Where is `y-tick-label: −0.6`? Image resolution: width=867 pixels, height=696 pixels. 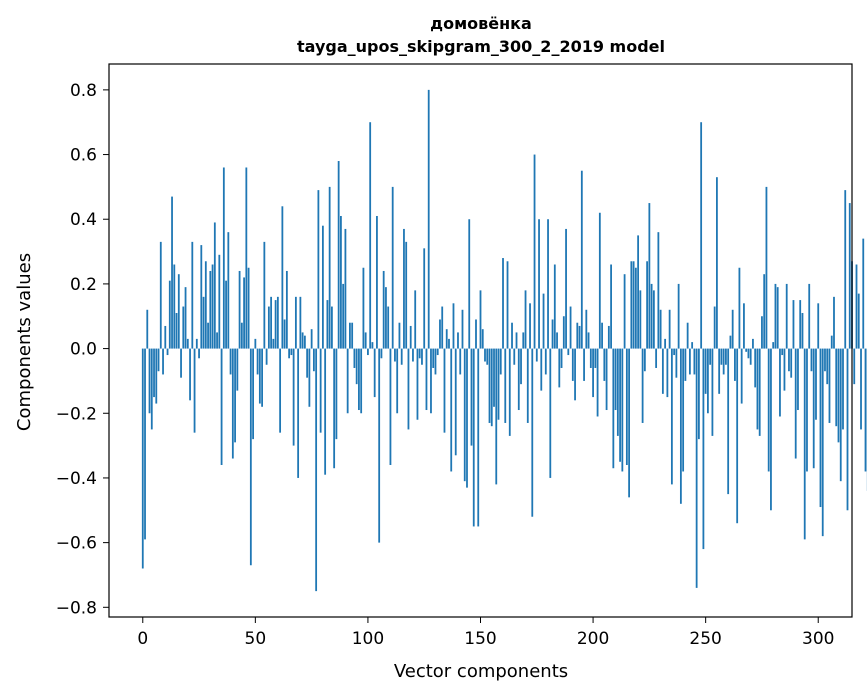
y-tick-label: −0.6 is located at coordinates (76, 544).